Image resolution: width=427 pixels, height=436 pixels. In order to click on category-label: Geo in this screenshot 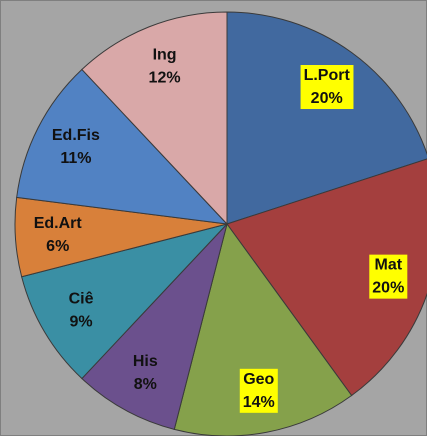, I will do `click(258, 379)`.